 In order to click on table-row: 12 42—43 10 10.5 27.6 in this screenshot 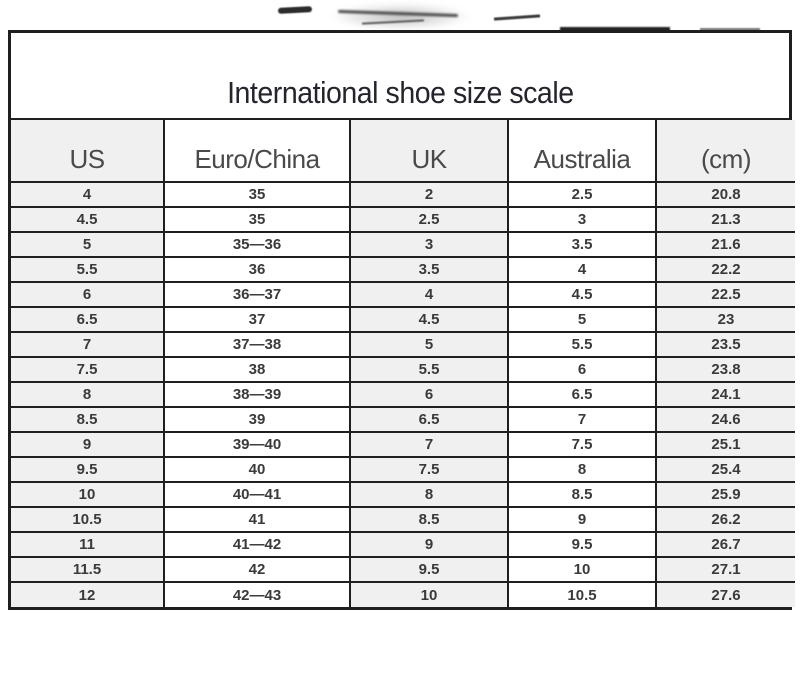, I will do `click(403, 594)`.